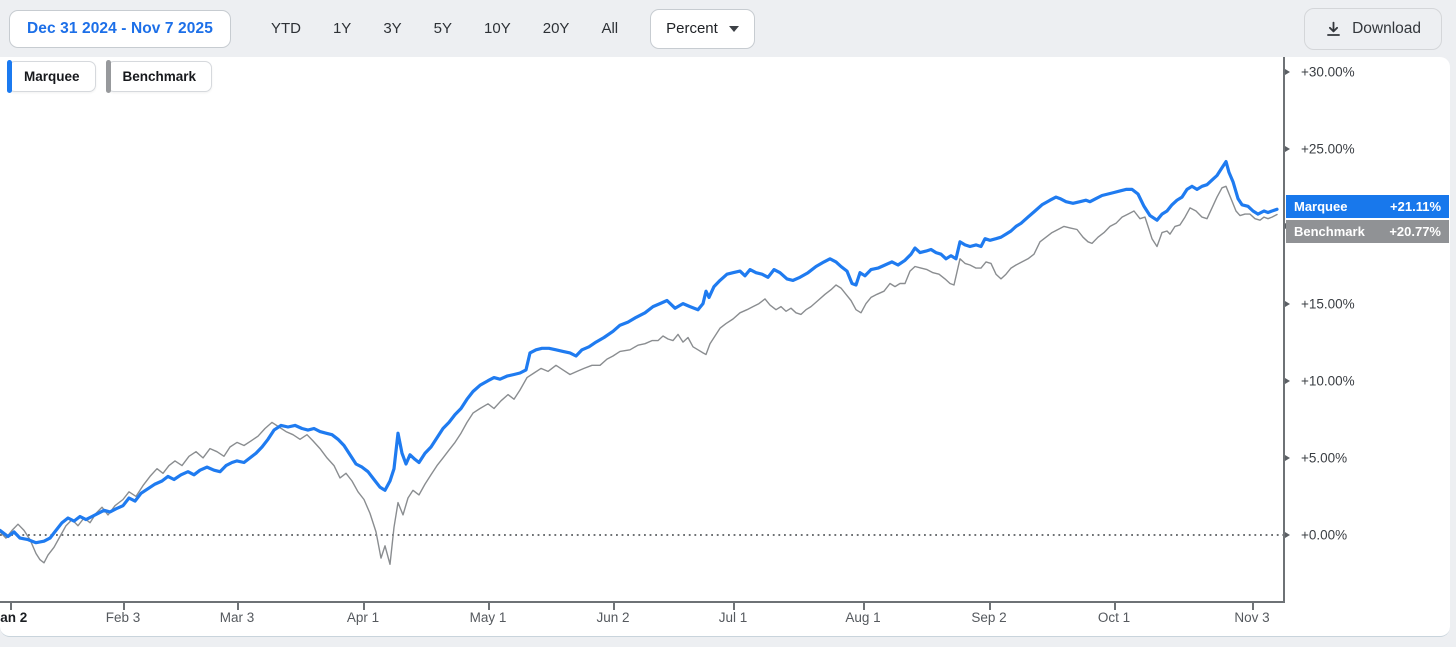 This screenshot has width=1456, height=647. What do you see at coordinates (14, 617) in the screenshot?
I see `x-tick-label: Jan 2` at bounding box center [14, 617].